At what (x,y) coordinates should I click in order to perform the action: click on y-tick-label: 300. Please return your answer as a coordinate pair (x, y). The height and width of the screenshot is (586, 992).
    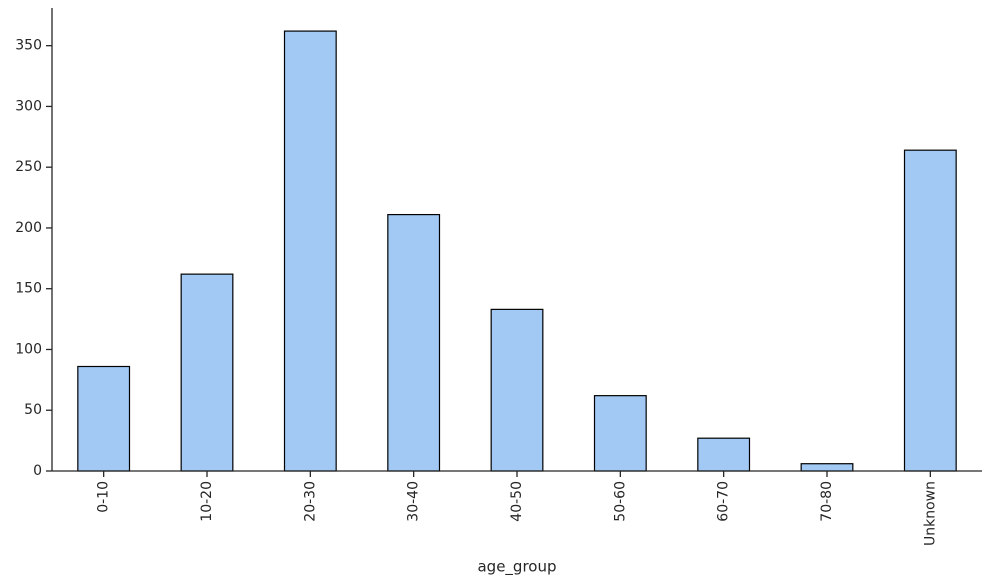
    Looking at the image, I should click on (28, 106).